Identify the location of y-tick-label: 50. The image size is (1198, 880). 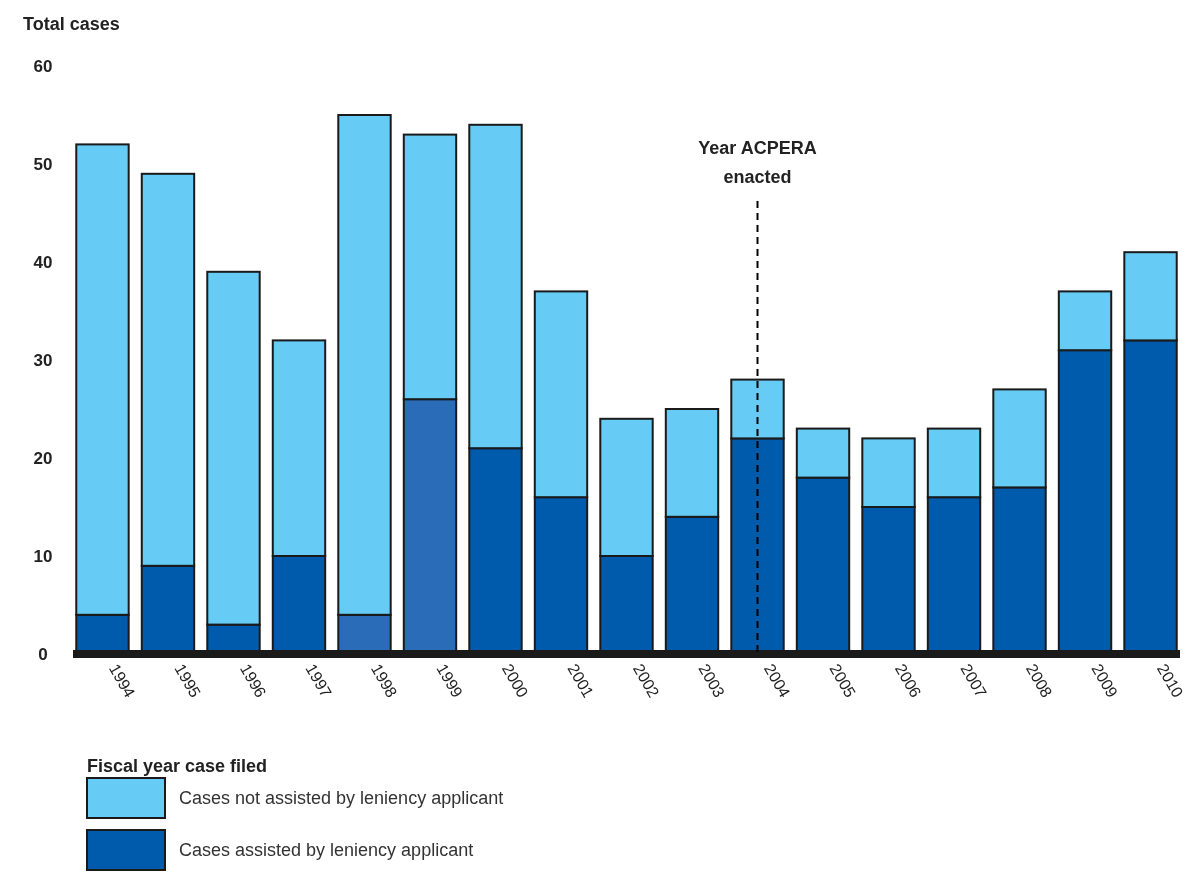
(43, 164).